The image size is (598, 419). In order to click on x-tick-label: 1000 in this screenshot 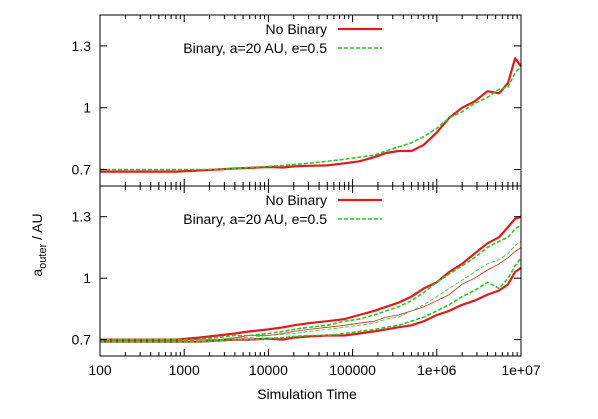, I will do `click(184, 370)`.